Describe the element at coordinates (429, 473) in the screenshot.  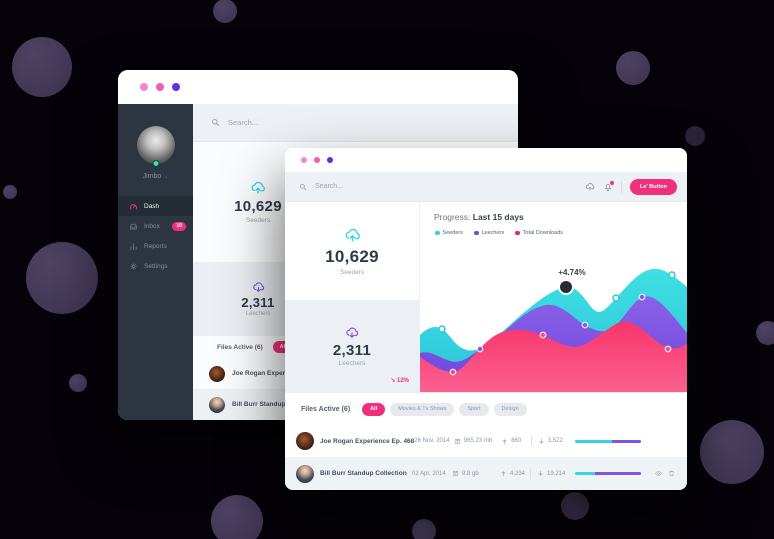
I see `file-date: 02 Apr, 2014` at that location.